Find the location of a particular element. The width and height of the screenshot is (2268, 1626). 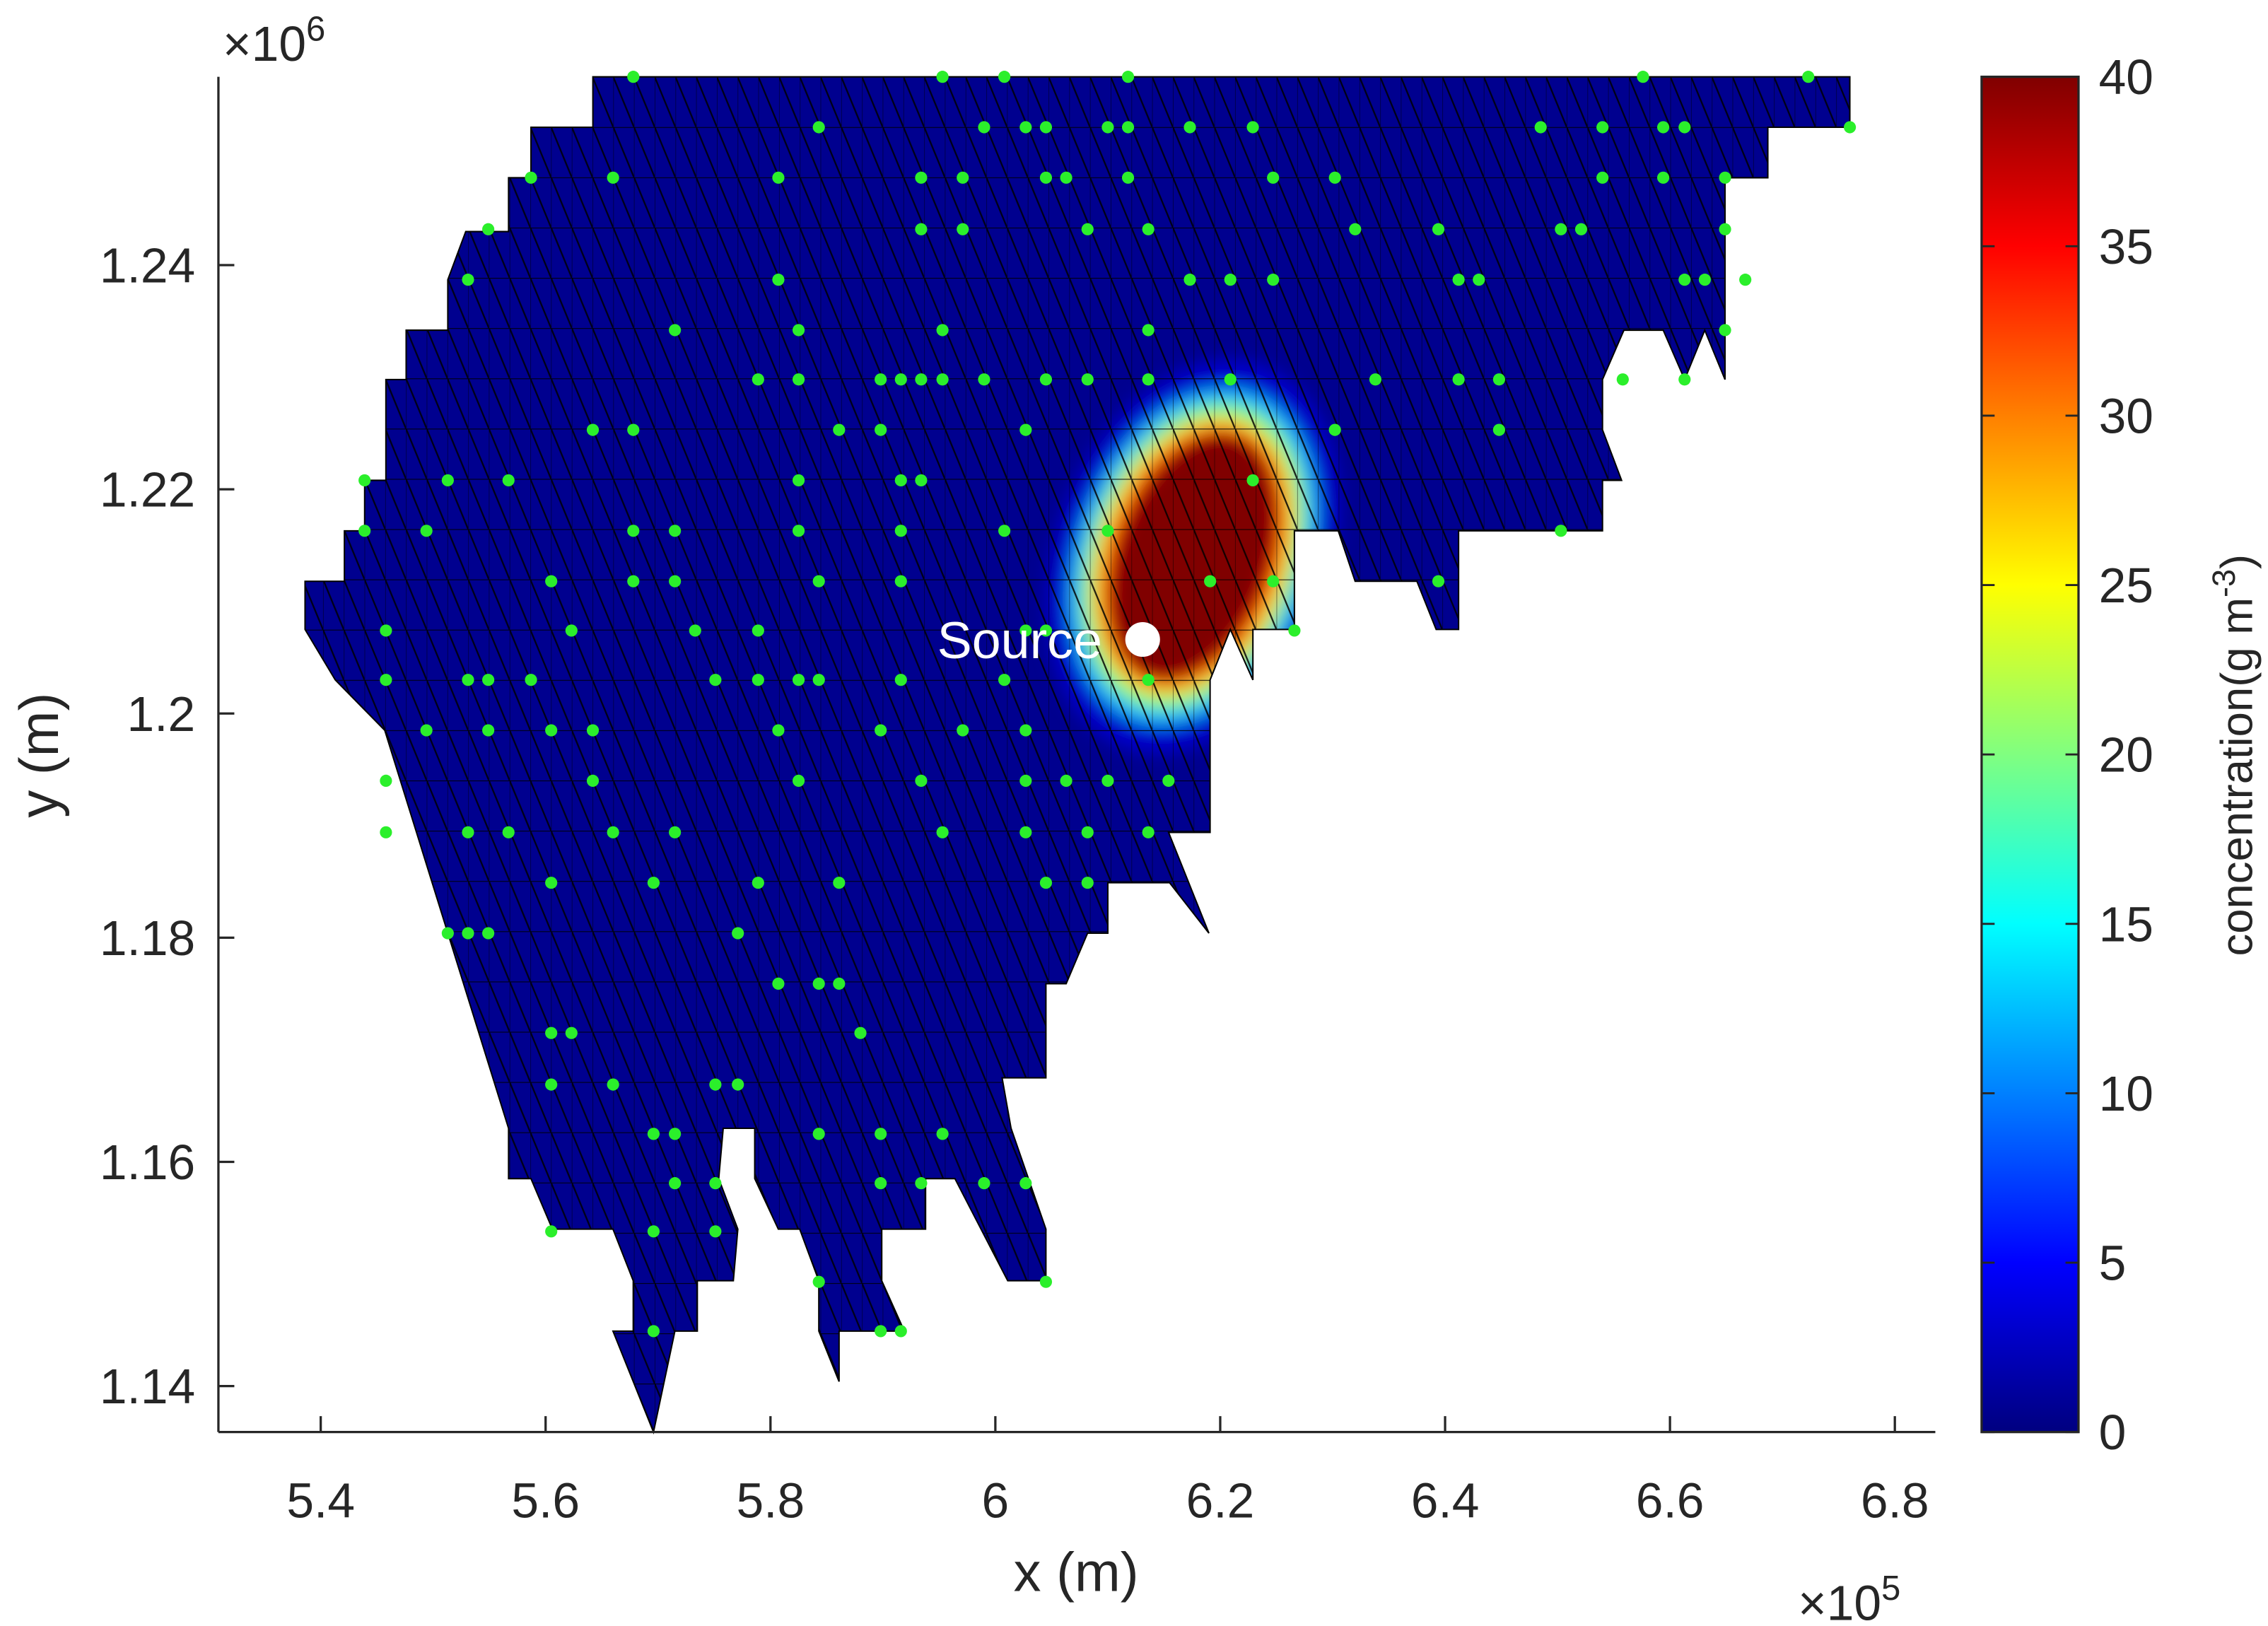

y-tick-label: 1.18 is located at coordinates (147, 938).